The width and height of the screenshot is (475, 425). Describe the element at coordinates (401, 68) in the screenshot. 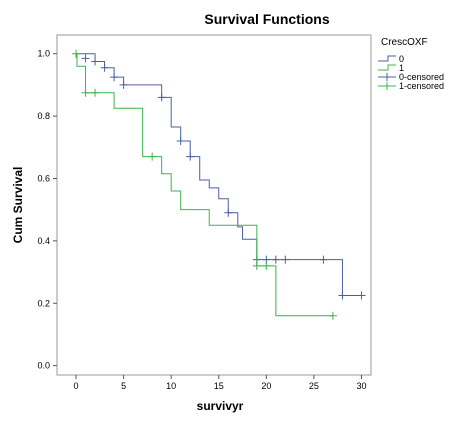

I see `legend-label: 1` at that location.